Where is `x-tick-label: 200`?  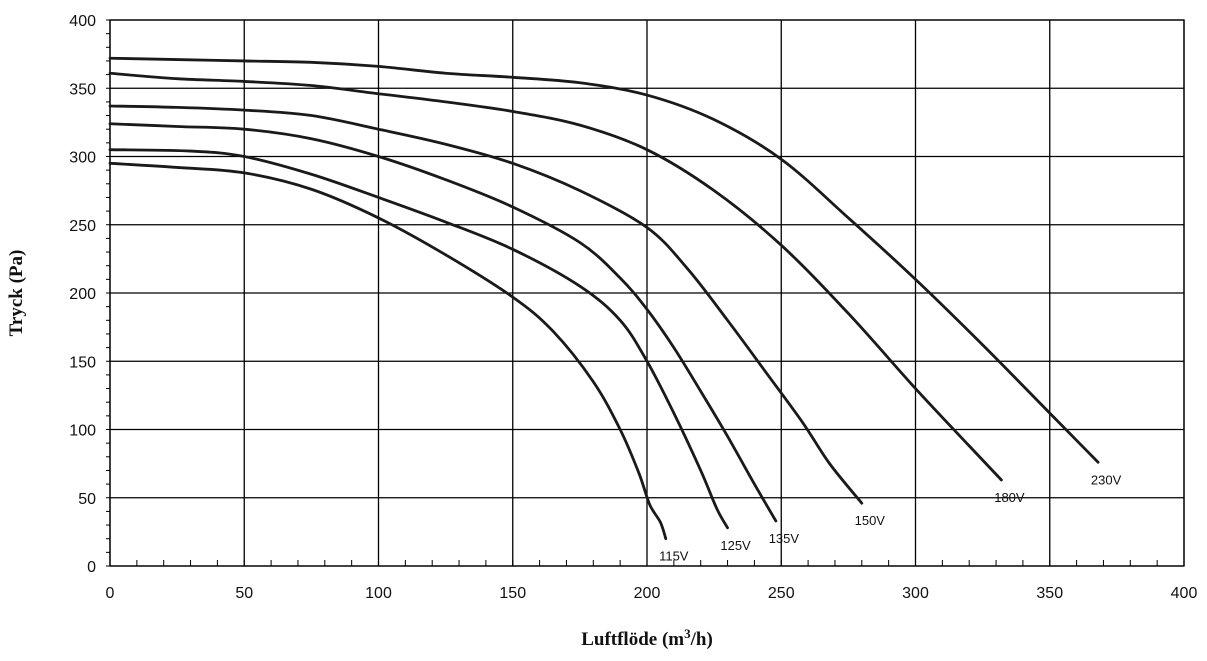 x-tick-label: 200 is located at coordinates (647, 593).